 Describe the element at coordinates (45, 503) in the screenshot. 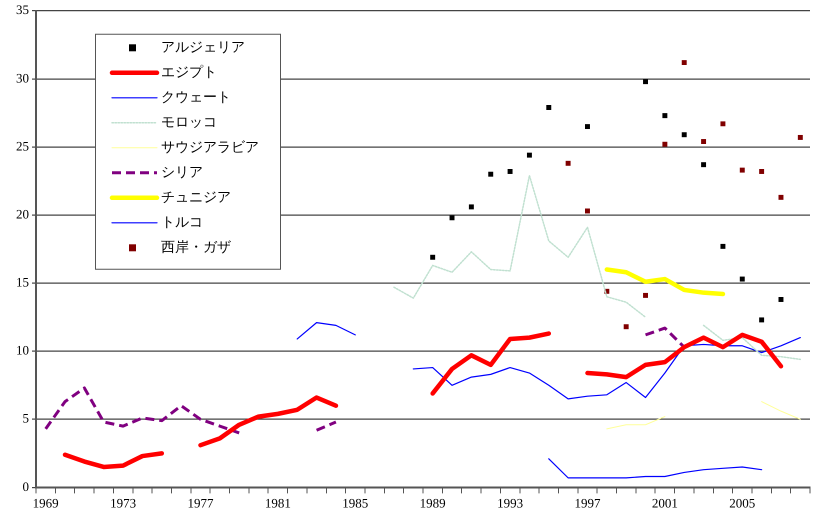

I see `x-tick-label: 1969` at that location.